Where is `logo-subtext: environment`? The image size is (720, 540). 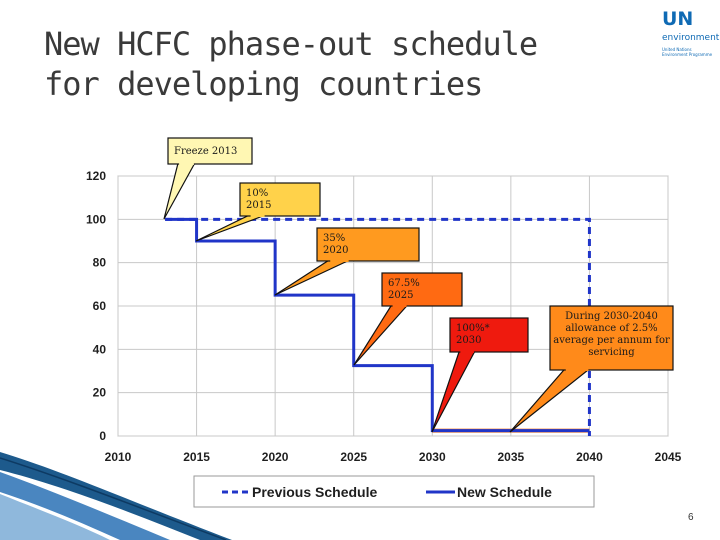 logo-subtext: environment is located at coordinates (691, 38).